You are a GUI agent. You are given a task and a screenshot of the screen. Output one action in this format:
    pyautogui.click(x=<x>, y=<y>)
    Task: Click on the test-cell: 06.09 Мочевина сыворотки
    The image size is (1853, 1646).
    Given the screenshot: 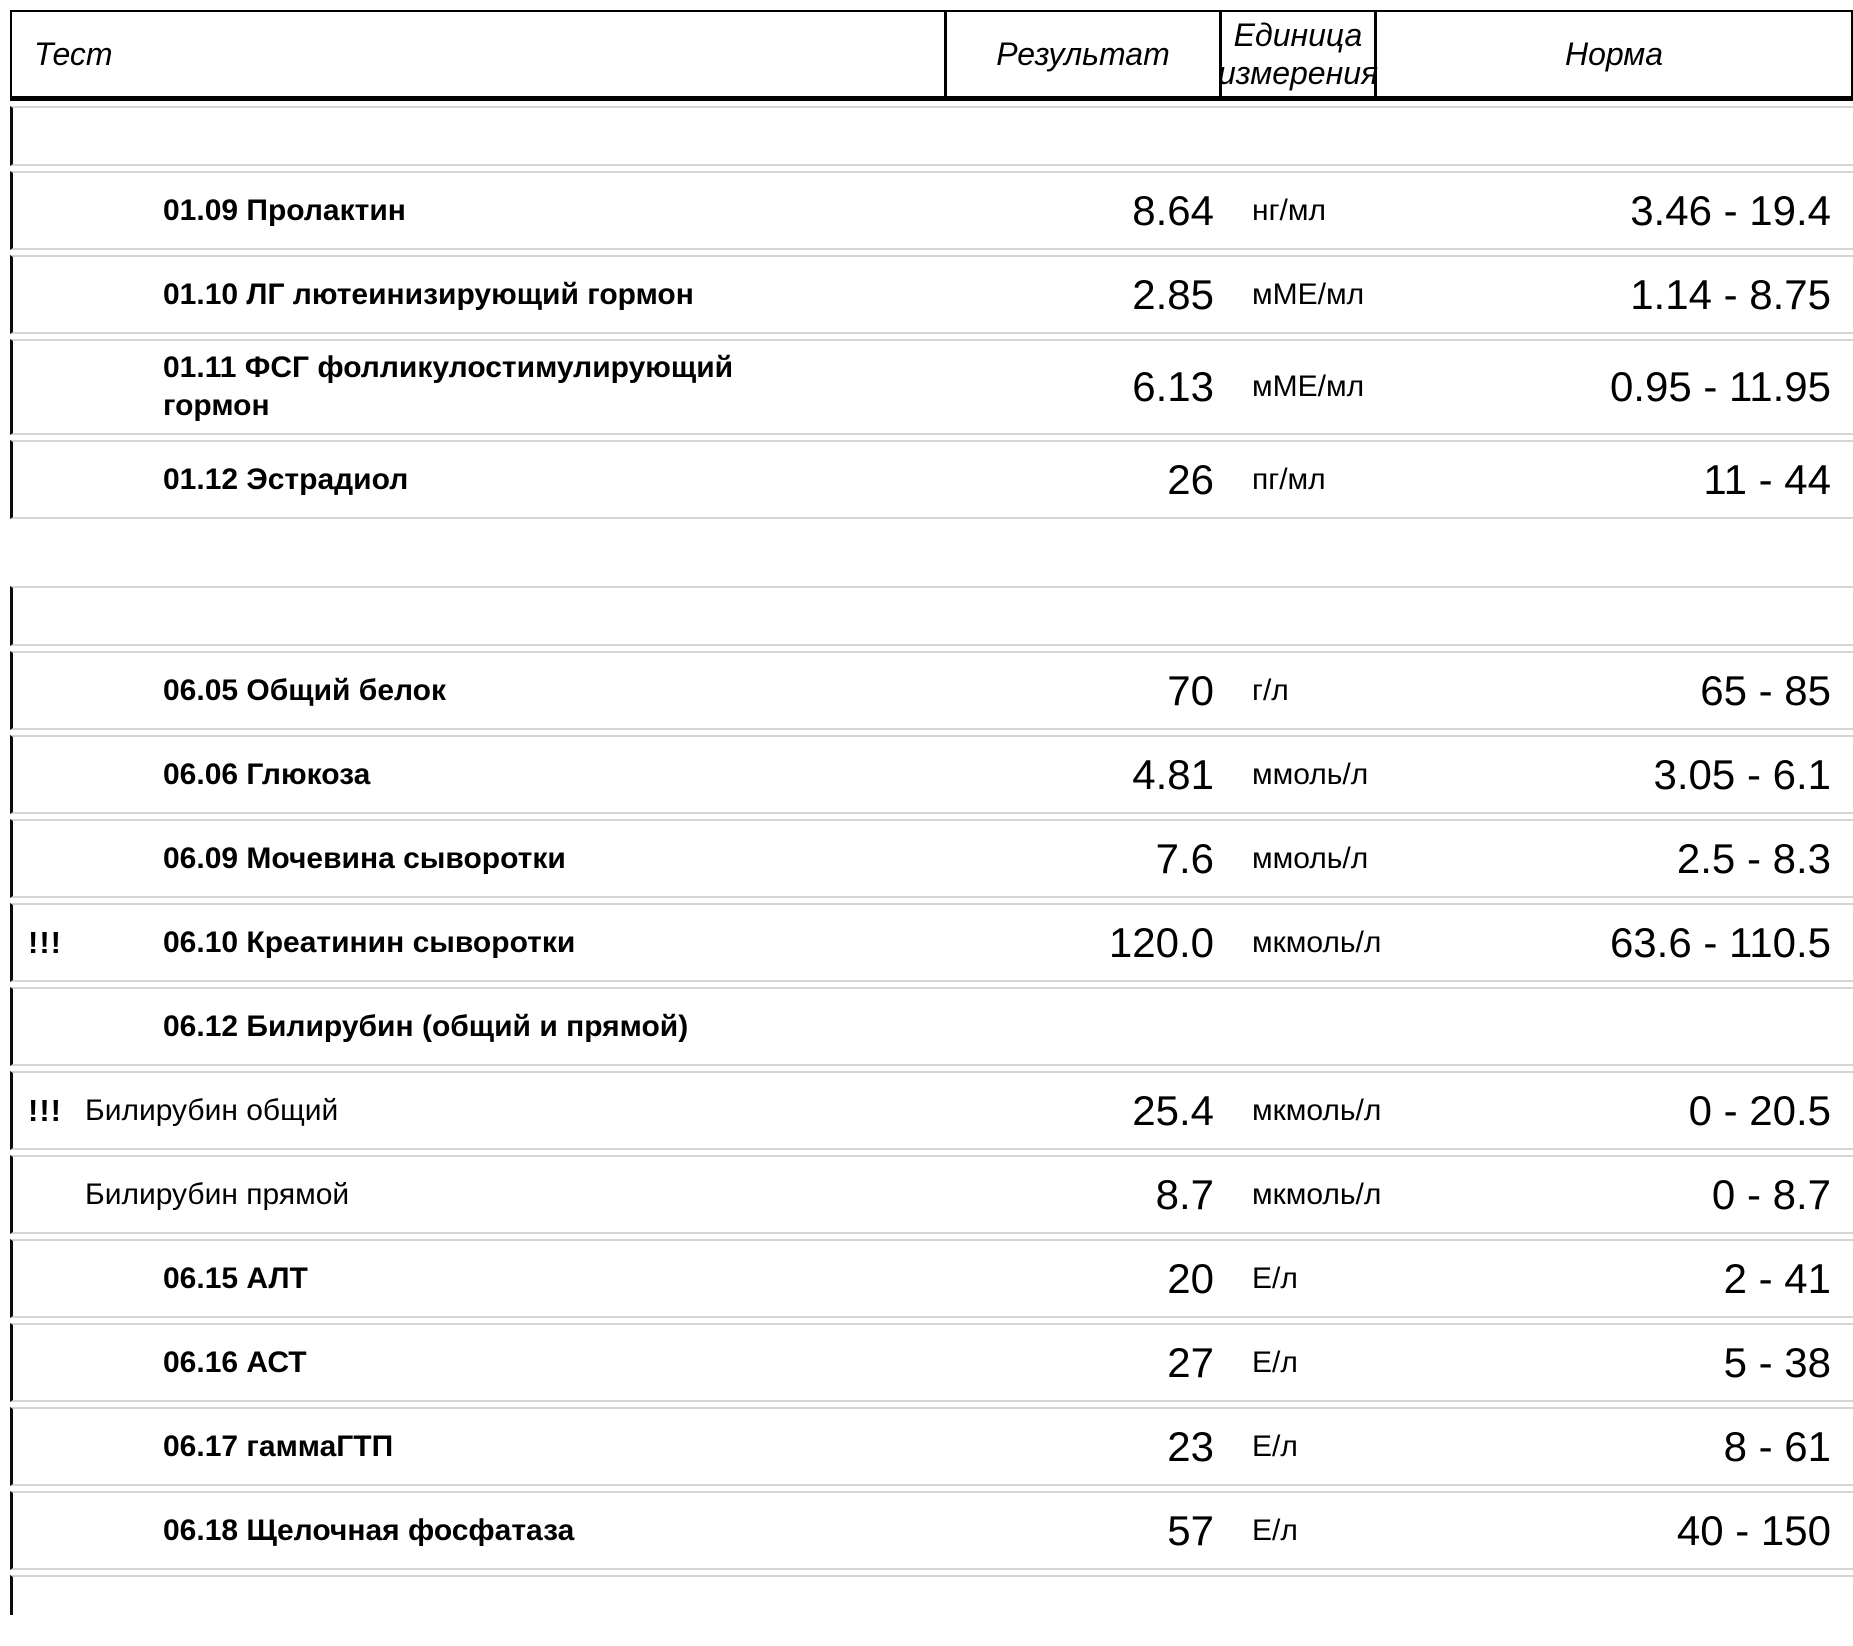 What is the action you would take?
    pyautogui.click(x=479, y=859)
    